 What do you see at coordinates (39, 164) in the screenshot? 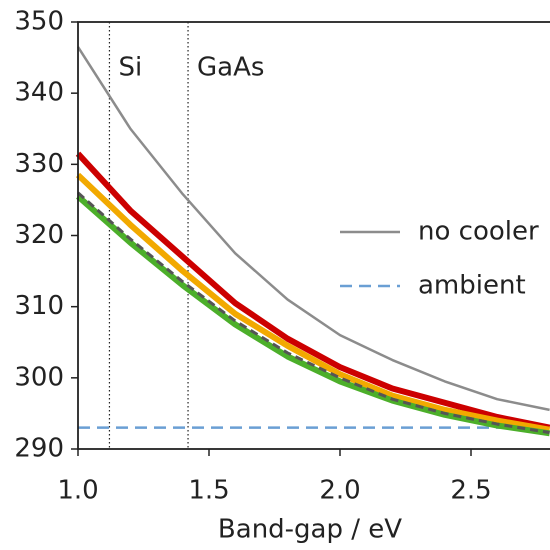
I see `y-tick-label: 330` at bounding box center [39, 164].